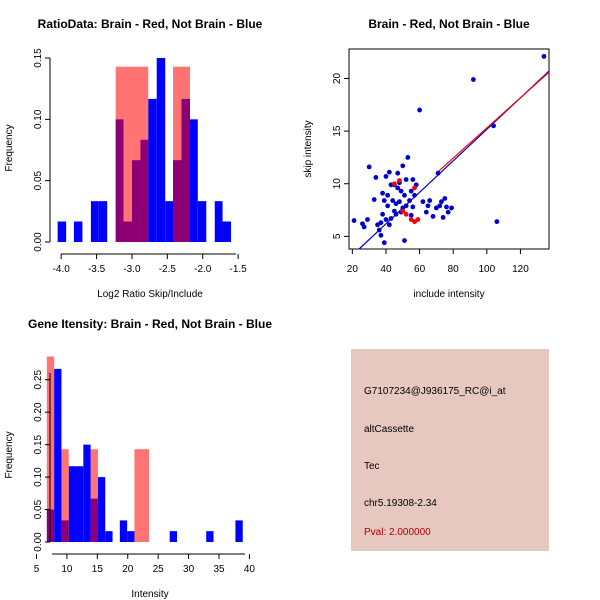 The image size is (600, 600). What do you see at coordinates (38, 242) in the screenshot?
I see `ratio-histogram-ytick-label-0: 0.00` at bounding box center [38, 242].